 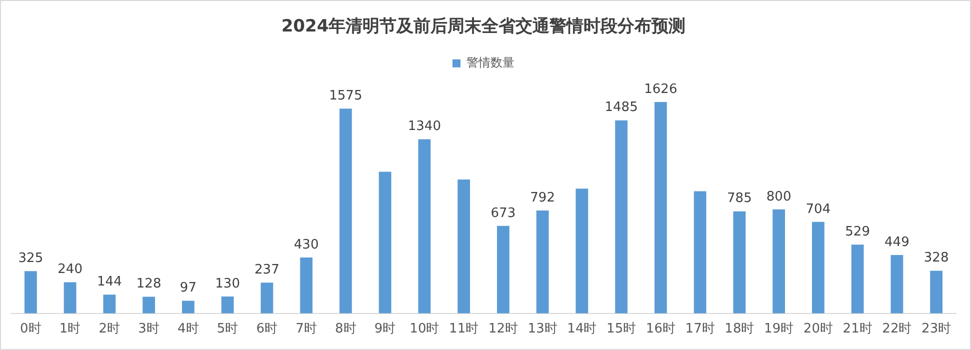 What do you see at coordinates (464, 329) in the screenshot?
I see `x-tick-label: 11时` at bounding box center [464, 329].